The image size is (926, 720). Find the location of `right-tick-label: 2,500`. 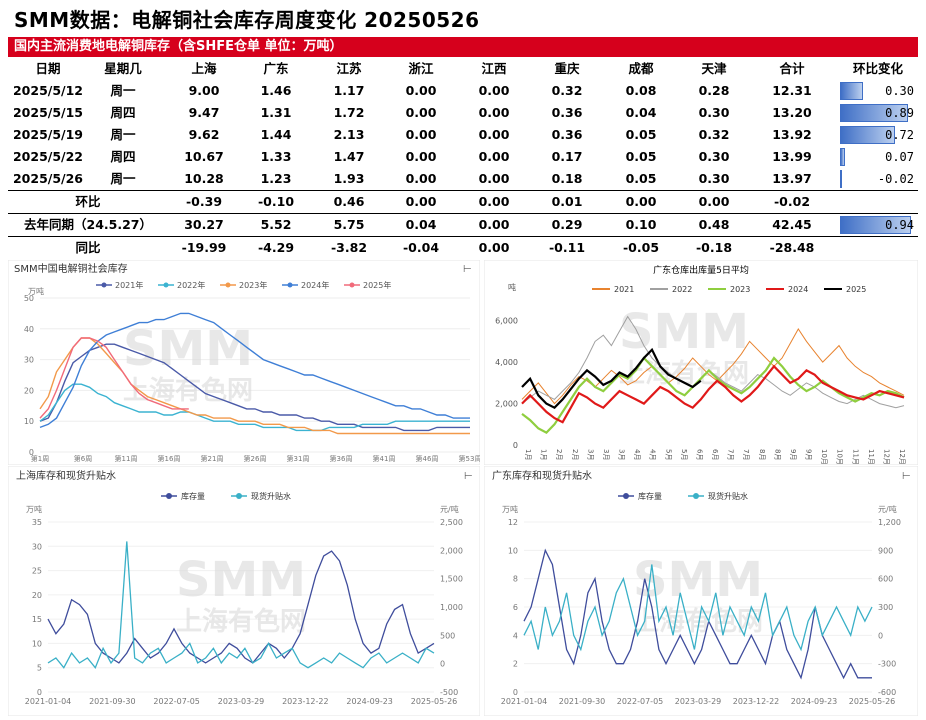

right-tick-label: 2,500 is located at coordinates (451, 522).